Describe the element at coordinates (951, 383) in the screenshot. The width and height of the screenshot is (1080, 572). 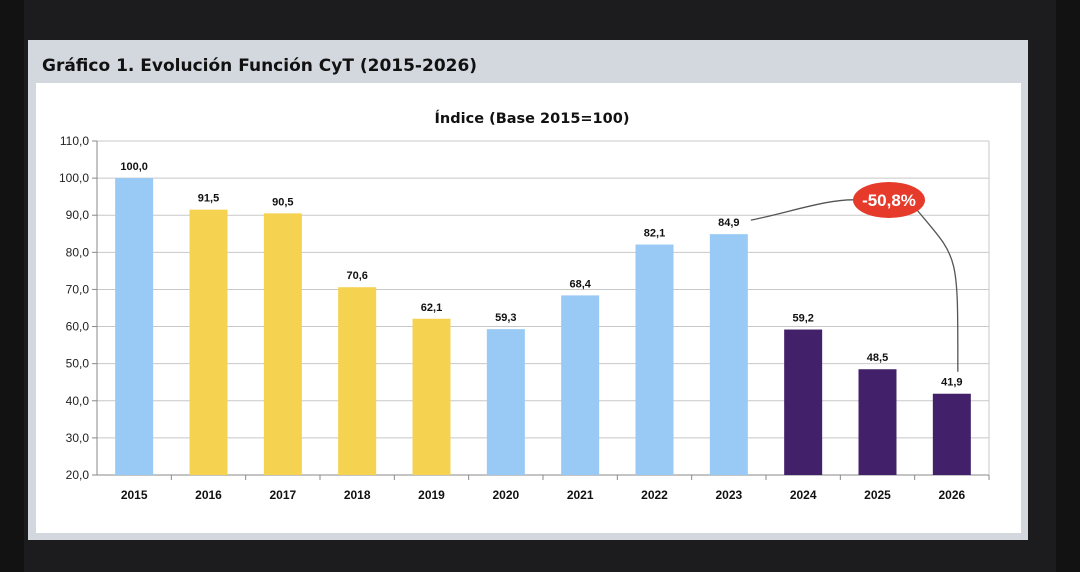
I see `data-label: 41,9` at that location.